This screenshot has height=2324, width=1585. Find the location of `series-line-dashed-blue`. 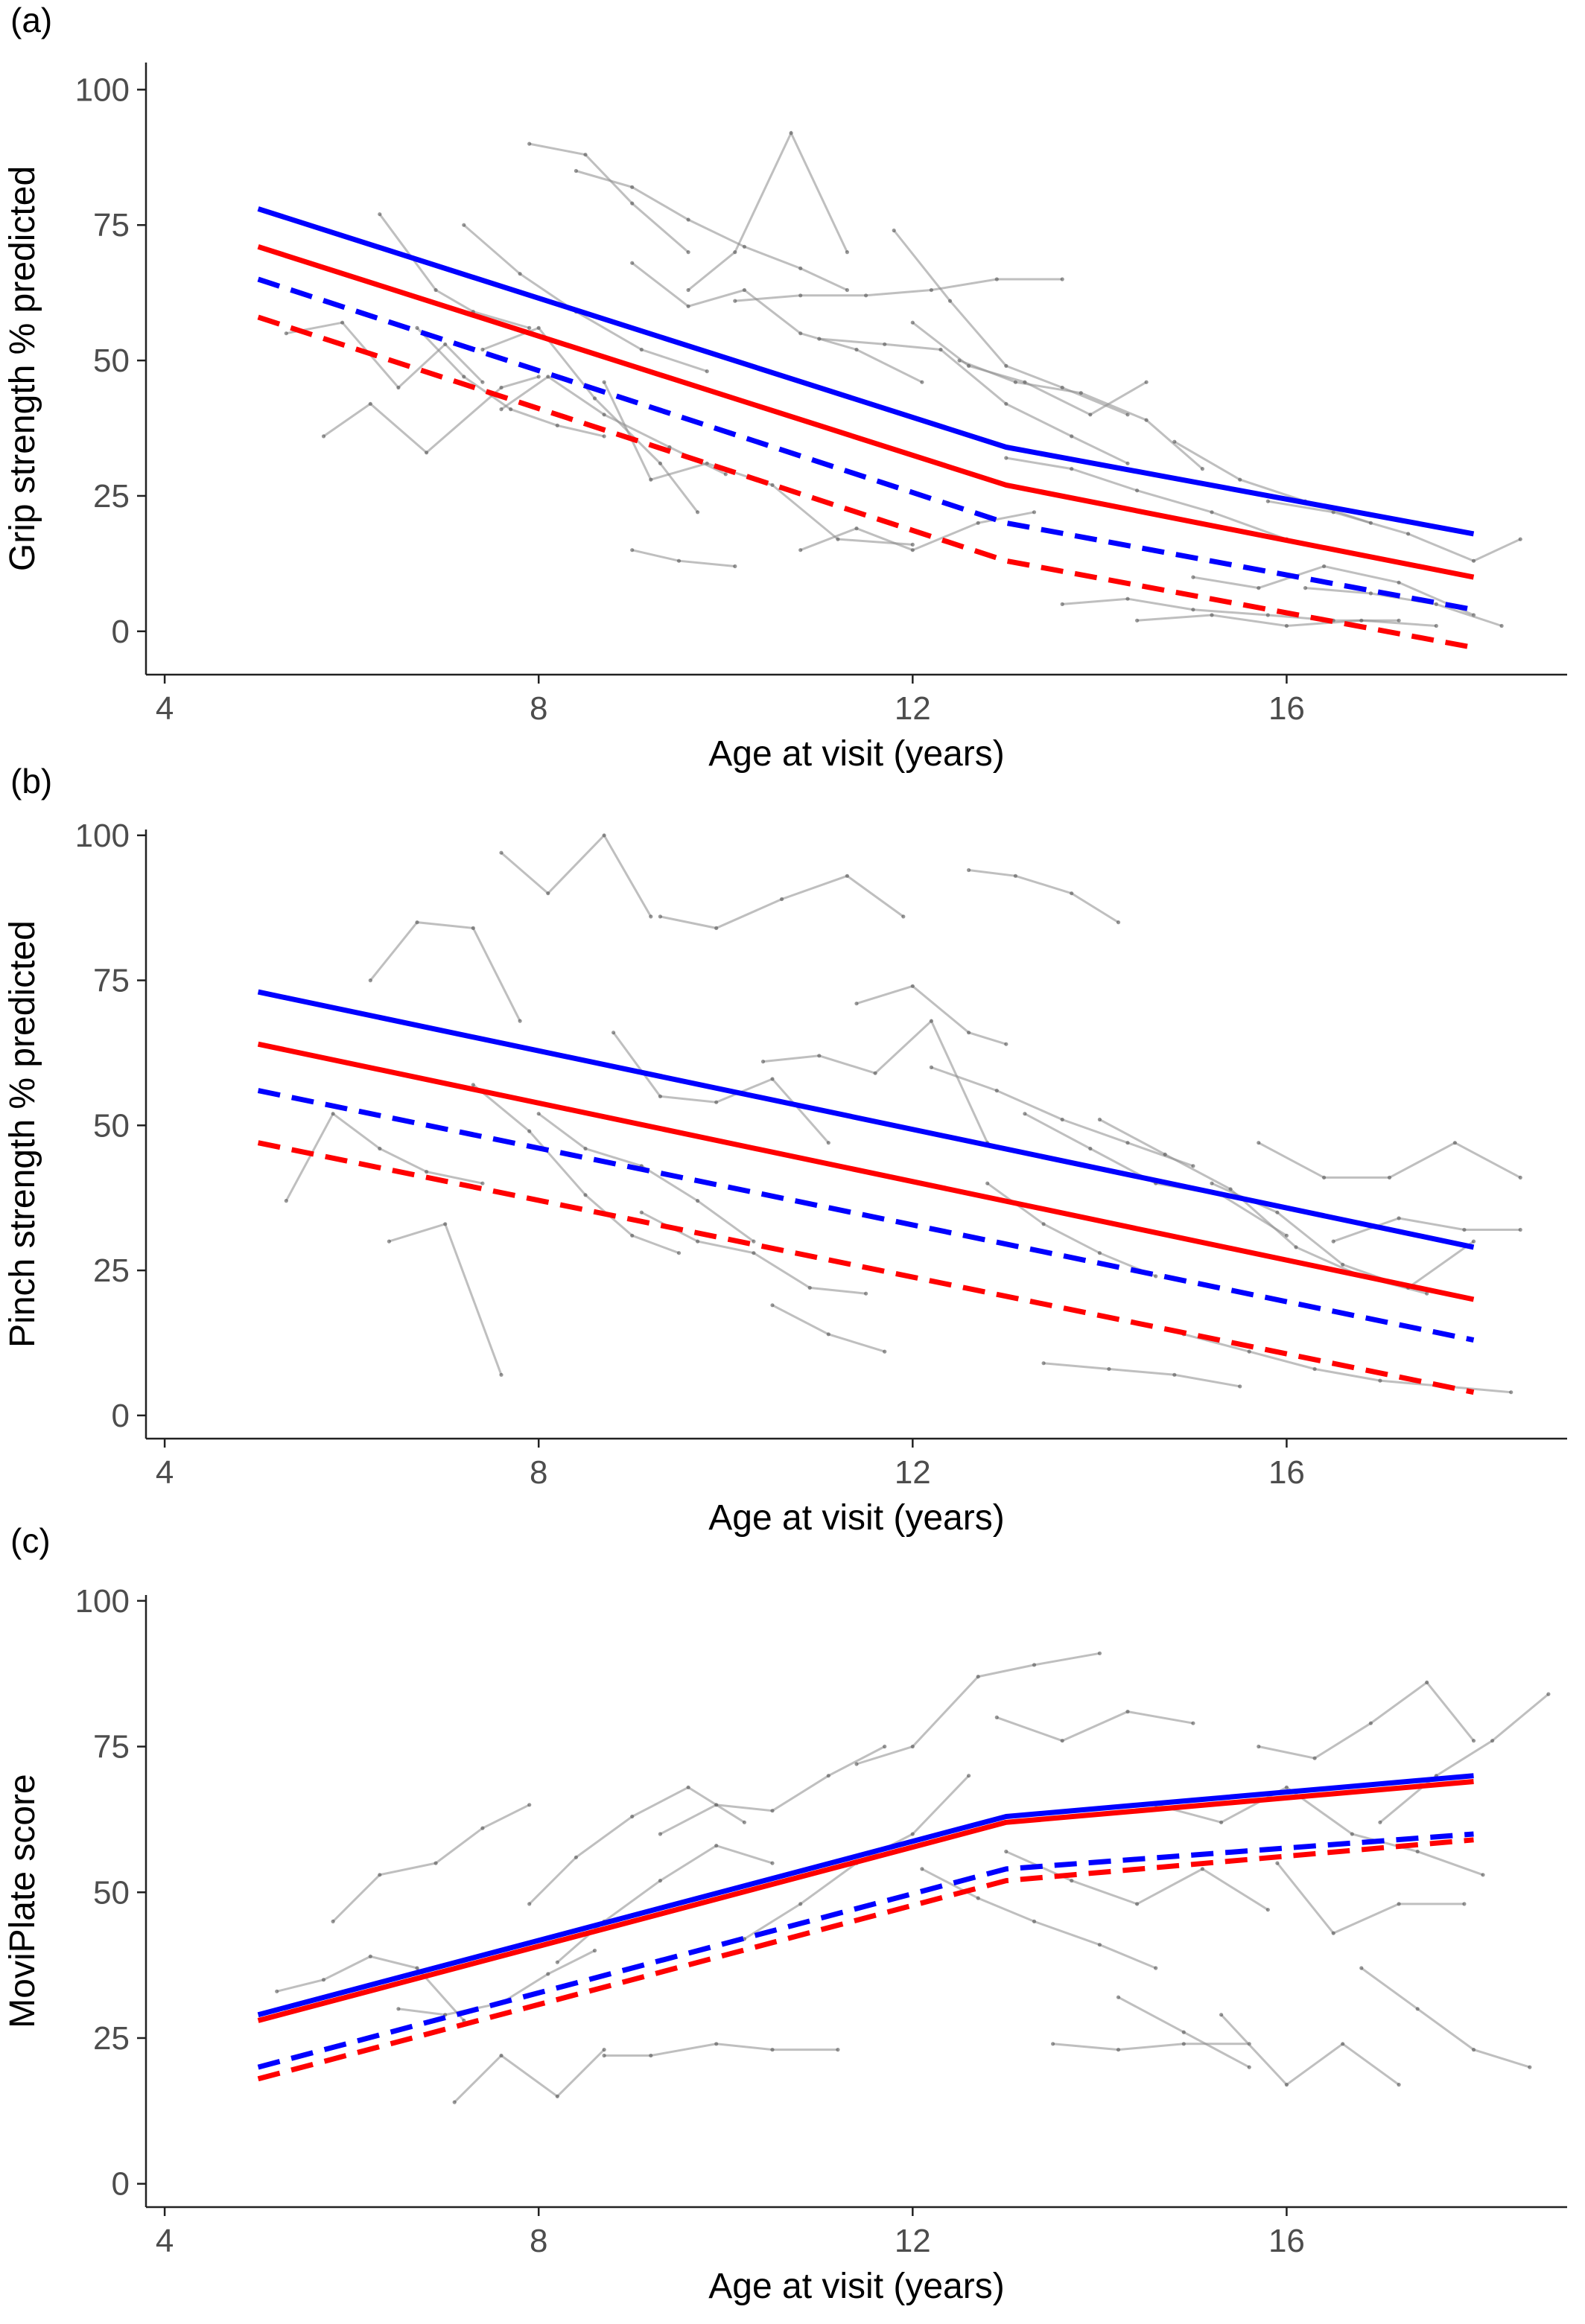

series-line-dashed-blue is located at coordinates (866, 444).